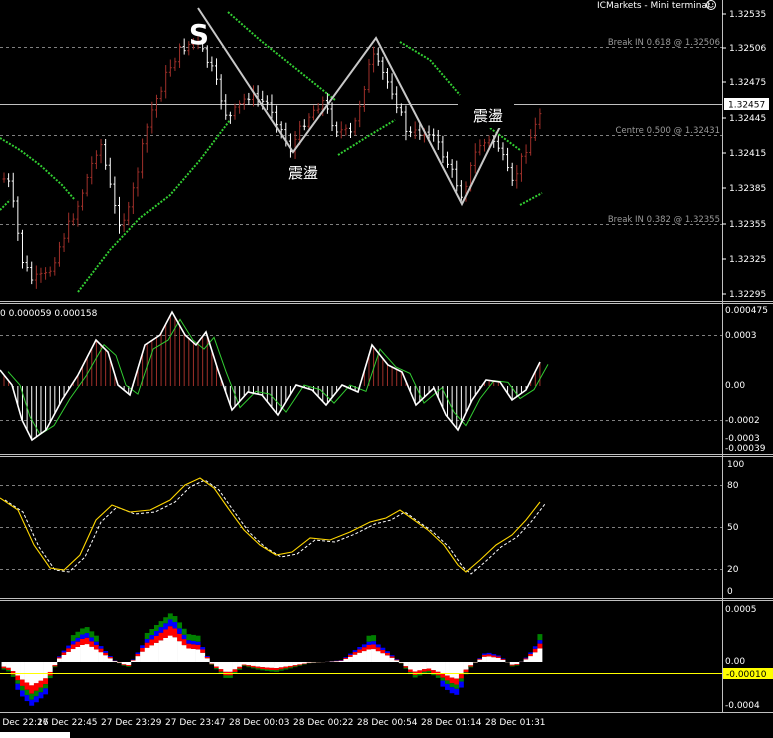 This screenshot has height=738, width=773. Describe the element at coordinates (747, 15) in the screenshot. I see `price-tick: 1.32535` at that location.